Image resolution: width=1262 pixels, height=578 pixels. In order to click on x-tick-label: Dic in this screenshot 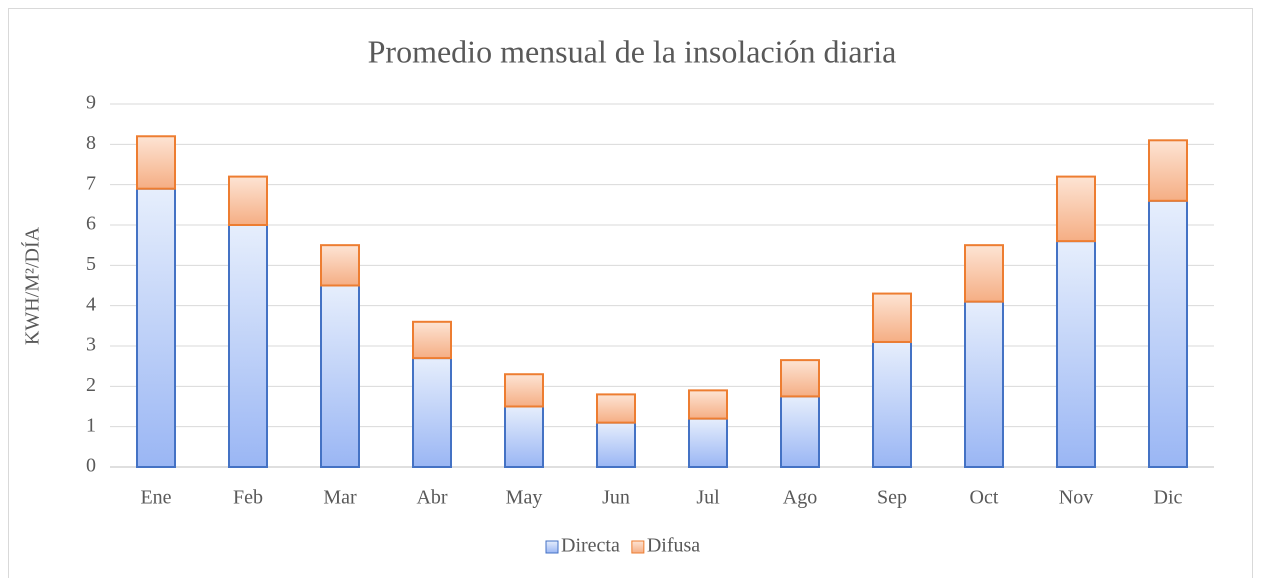, I will do `click(1168, 498)`.